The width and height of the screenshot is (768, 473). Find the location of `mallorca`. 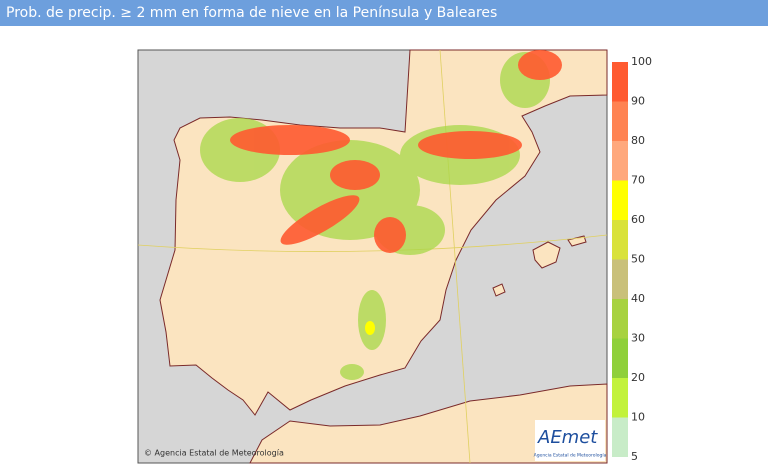

mallorca is located at coordinates (546, 255).